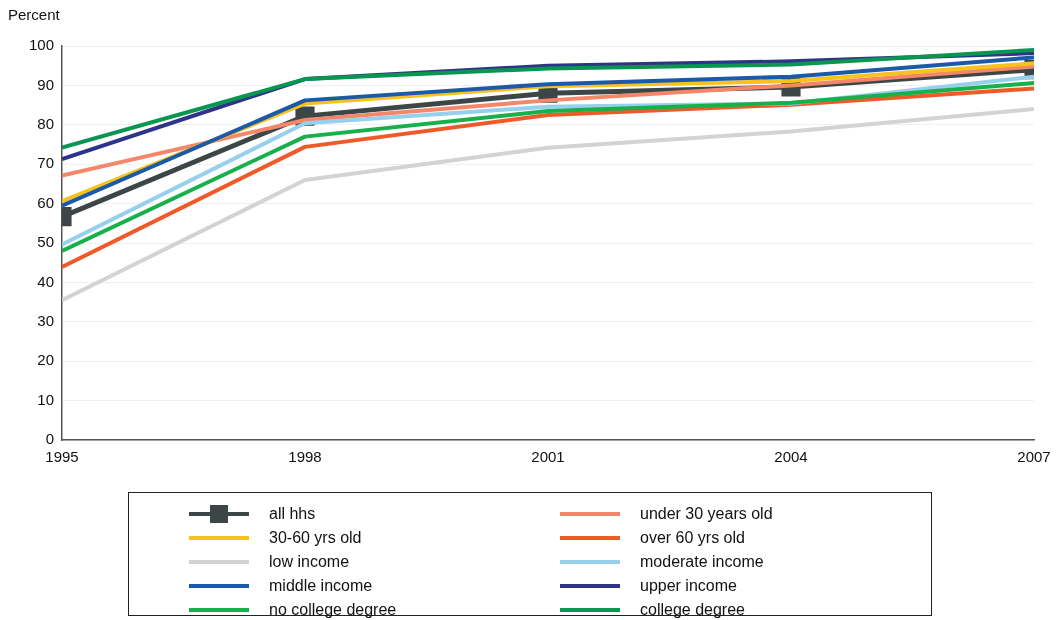  I want to click on x-tick-label: 1995, so click(62, 457).